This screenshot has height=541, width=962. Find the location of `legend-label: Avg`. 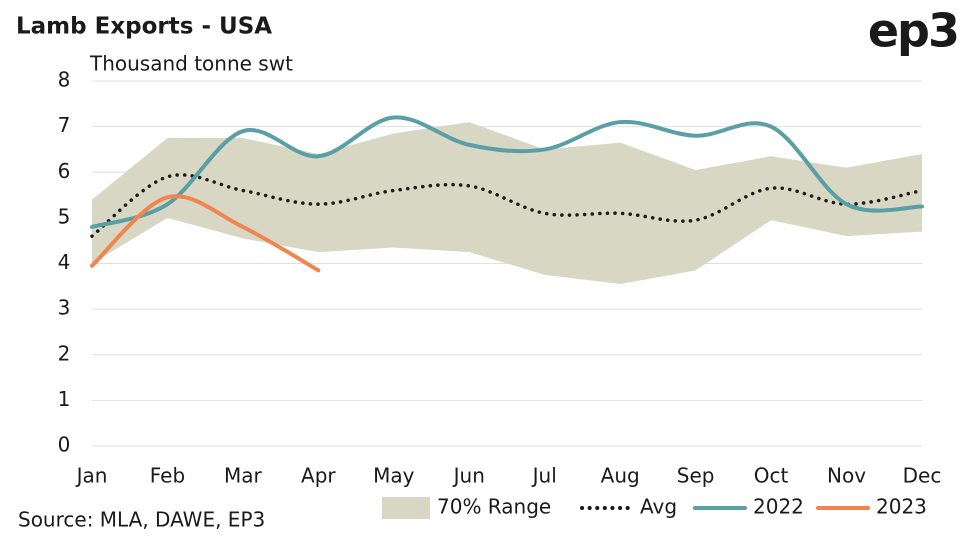

legend-label: Avg is located at coordinates (658, 507).